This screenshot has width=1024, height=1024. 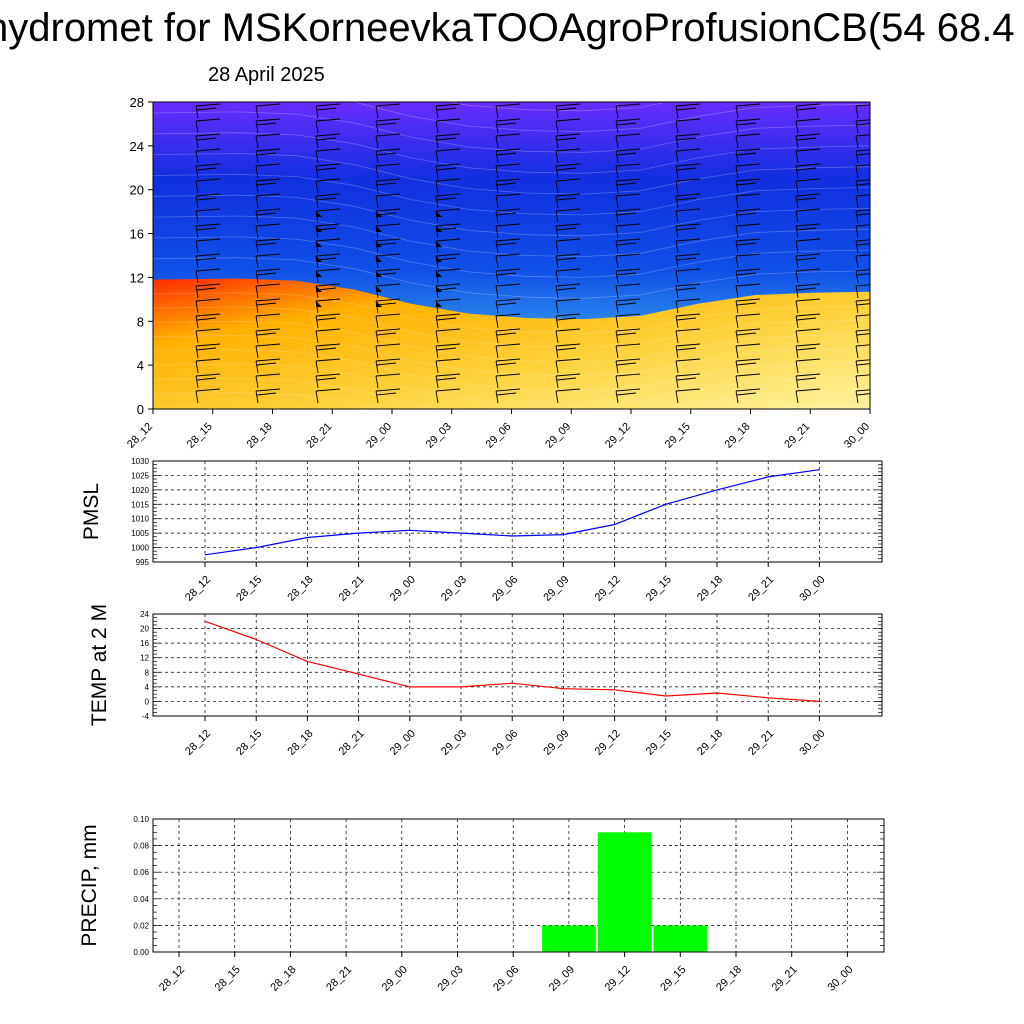 I want to click on y-tick-label: 8, so click(x=147, y=672).